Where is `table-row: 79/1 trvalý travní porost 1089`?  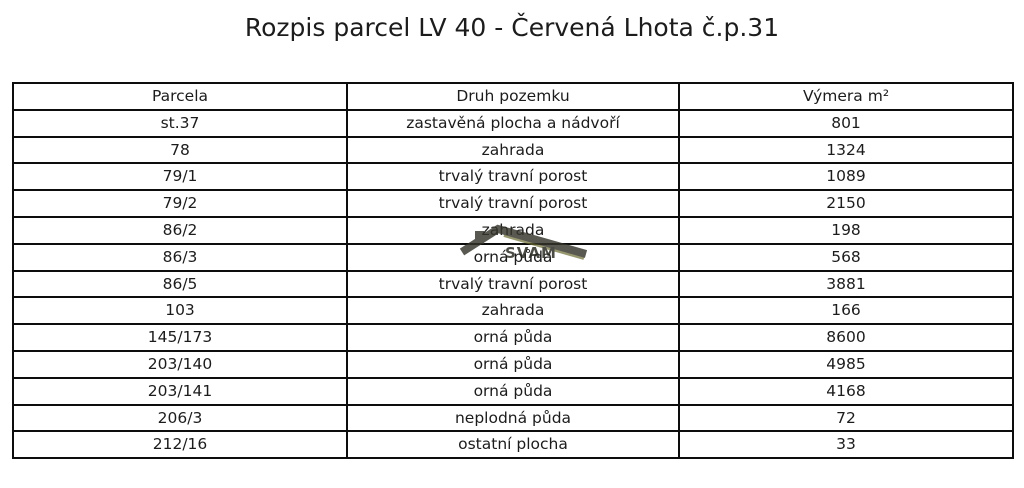
table-row: 79/1 trvalý travní porost 1089 is located at coordinates (513, 177).